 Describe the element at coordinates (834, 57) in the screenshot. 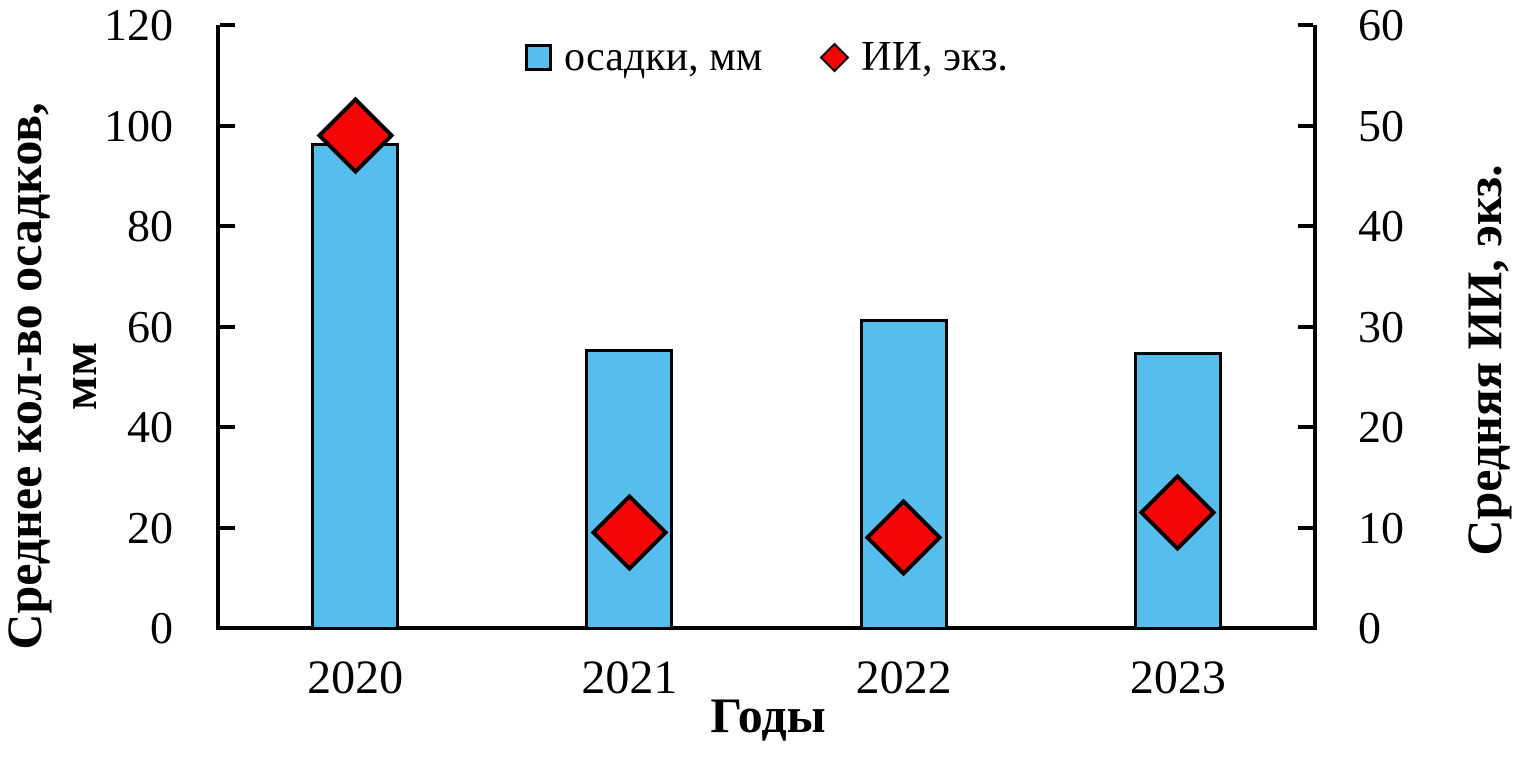

I see `ii-swatch-icon` at that location.